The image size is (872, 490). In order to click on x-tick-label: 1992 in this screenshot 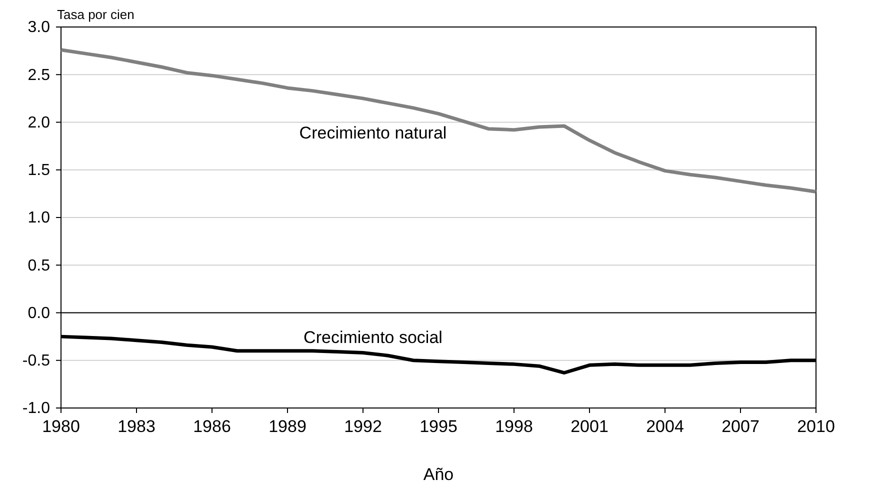, I will do `click(363, 426)`.